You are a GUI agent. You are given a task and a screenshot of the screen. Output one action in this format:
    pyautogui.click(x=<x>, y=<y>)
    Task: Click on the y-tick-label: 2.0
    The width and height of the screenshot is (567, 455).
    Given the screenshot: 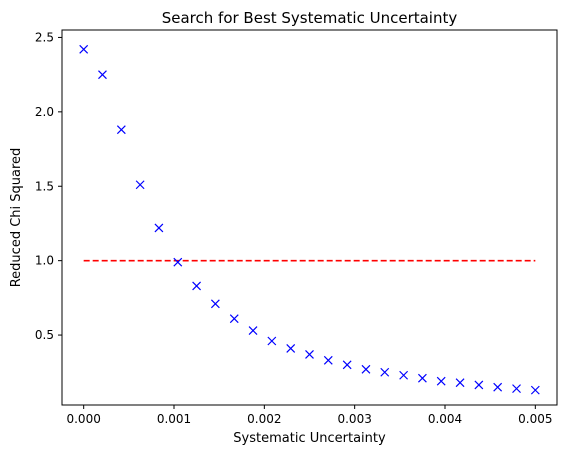 What is the action you would take?
    pyautogui.click(x=44, y=112)
    